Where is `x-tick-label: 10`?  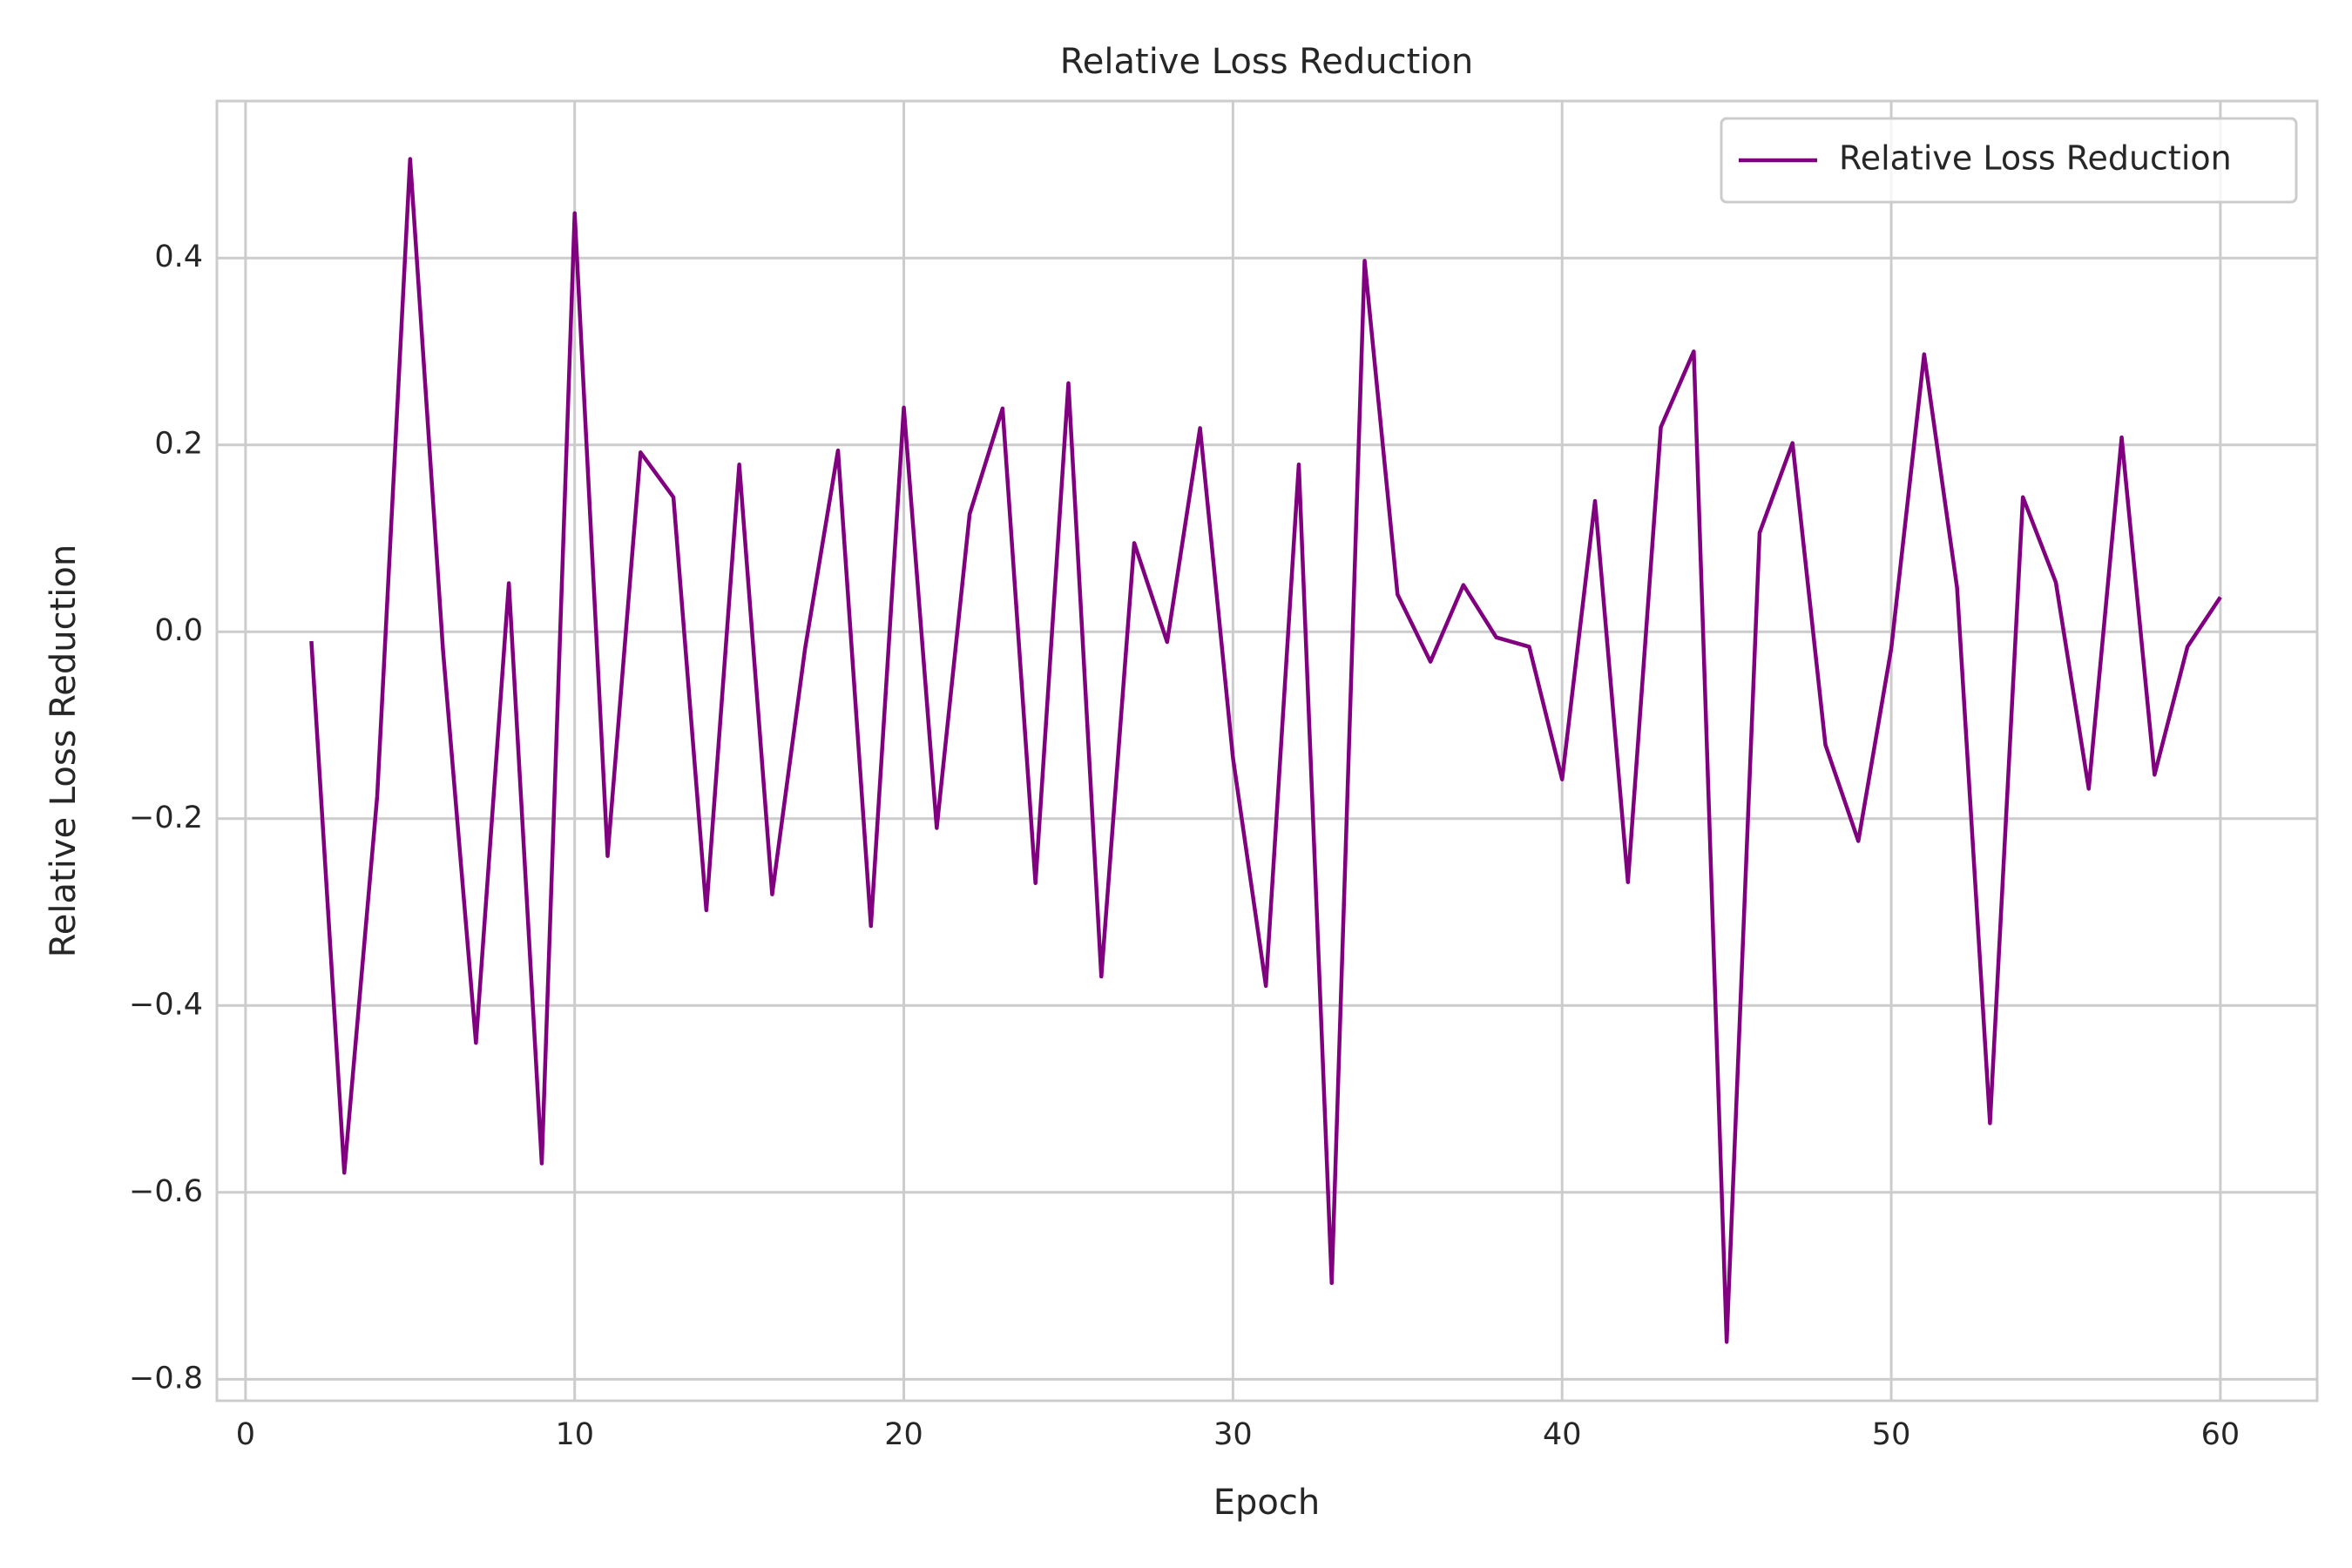
x-tick-label: 10 is located at coordinates (574, 1434).